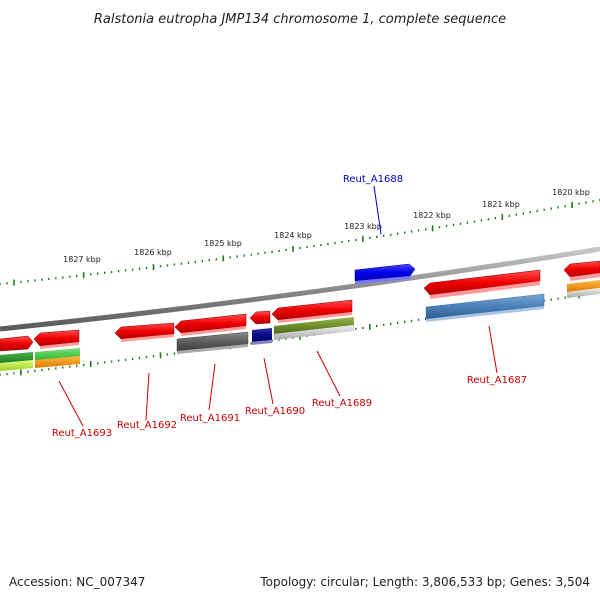 This screenshot has height=600, width=600. What do you see at coordinates (342, 403) in the screenshot?
I see `label-reut-a1689: Reut_A1689` at bounding box center [342, 403].